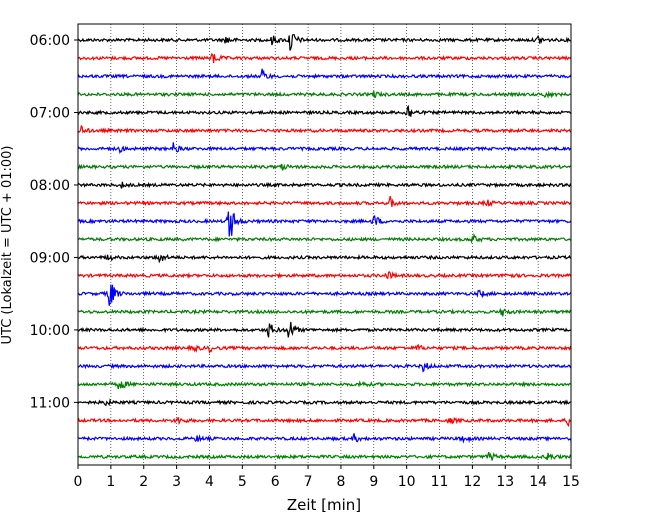 This screenshot has width=650, height=520. I want to click on x-tick-label: 1, so click(110, 482).